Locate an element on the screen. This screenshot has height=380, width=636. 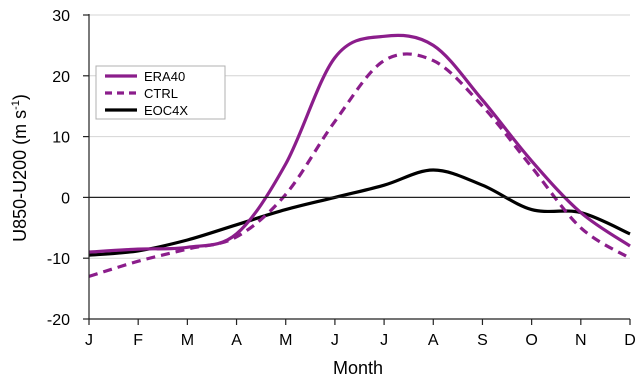
y-axis-title-close: ) is located at coordinates (20, 97).